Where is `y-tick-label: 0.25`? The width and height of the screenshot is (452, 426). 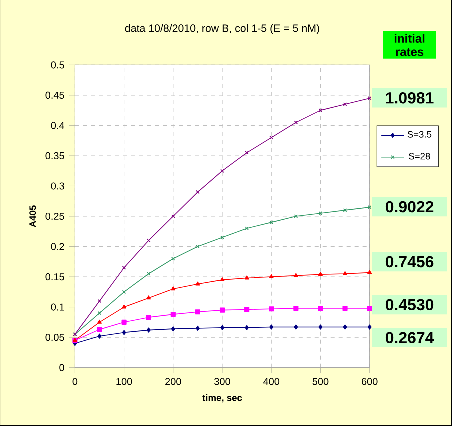
y-tick-label: 0.25 is located at coordinates (55, 216).